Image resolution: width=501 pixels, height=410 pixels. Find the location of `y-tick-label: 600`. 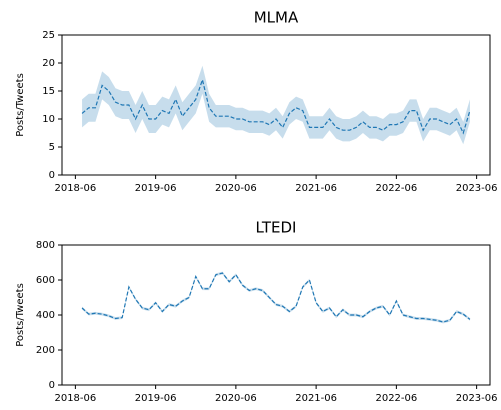

y-tick-label: 600 is located at coordinates (45, 280).